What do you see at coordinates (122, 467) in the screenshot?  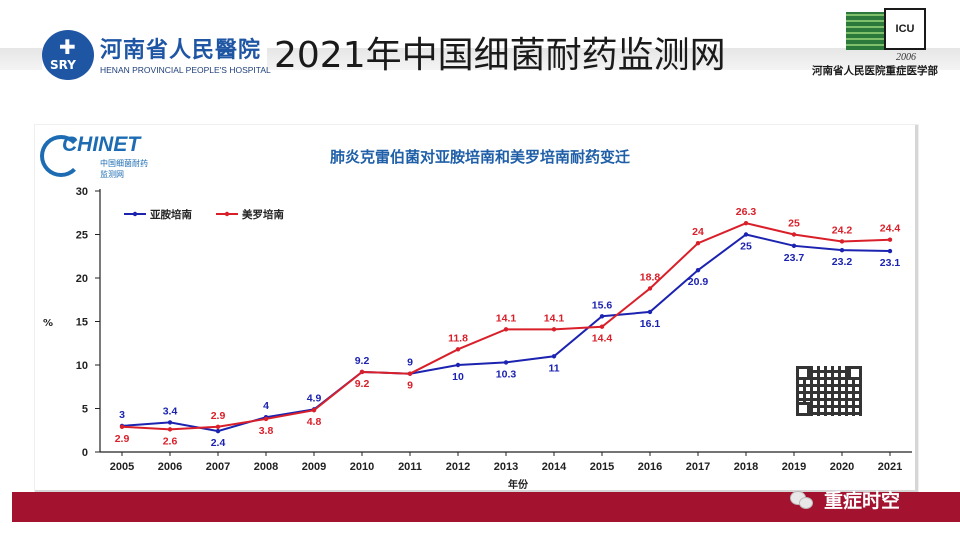 I see `x-tick-label: 2005` at bounding box center [122, 467].